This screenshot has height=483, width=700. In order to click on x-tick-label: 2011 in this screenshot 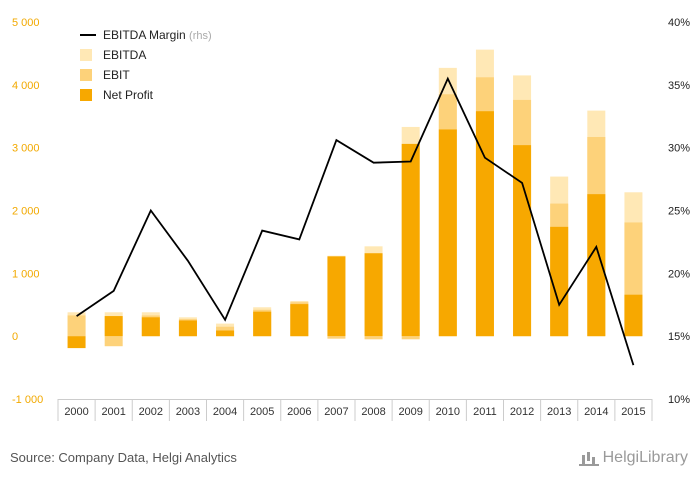, I will do `click(485, 412)`.